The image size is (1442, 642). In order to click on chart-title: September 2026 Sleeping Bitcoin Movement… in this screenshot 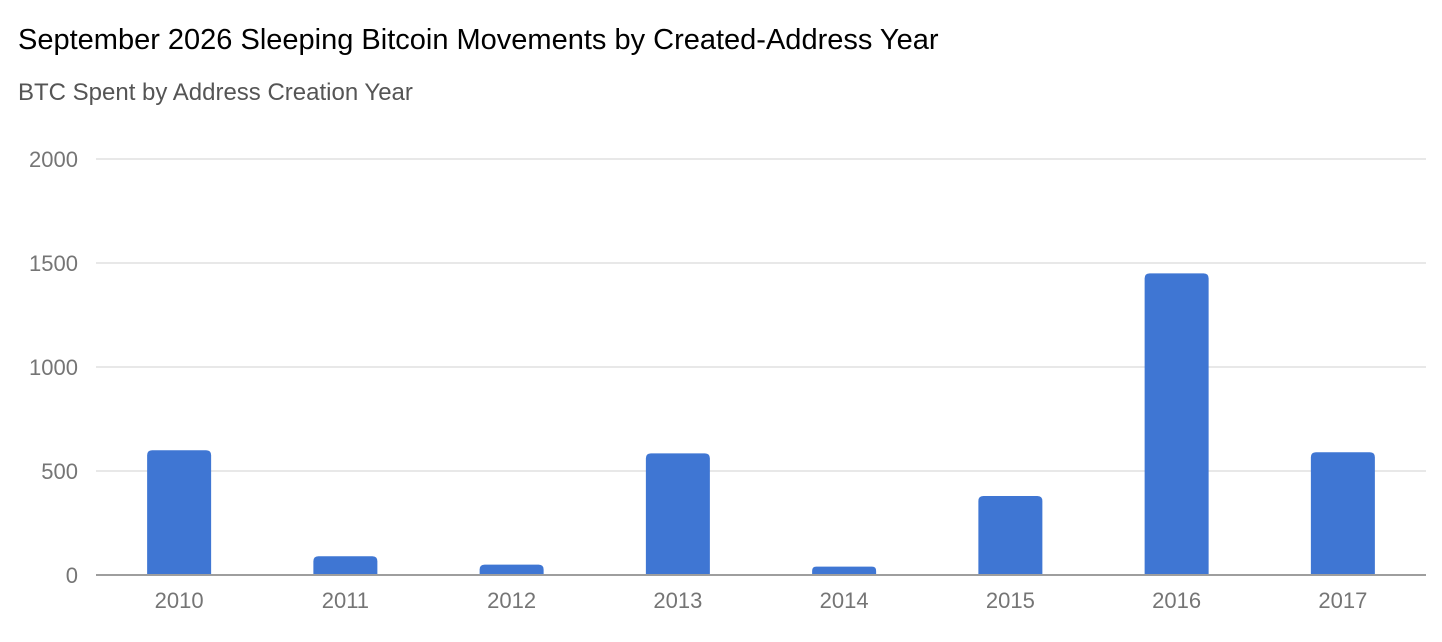, I will do `click(478, 40)`.